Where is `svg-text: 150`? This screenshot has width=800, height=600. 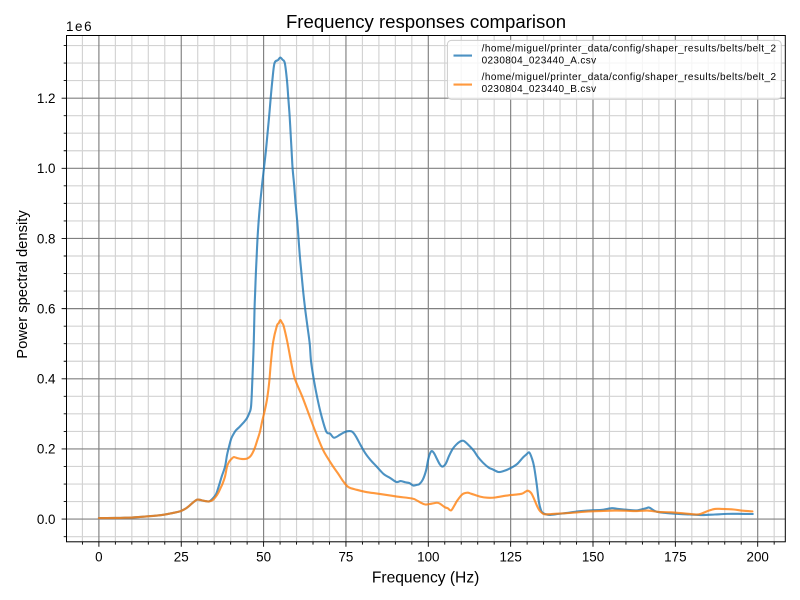 svg-text: 150 is located at coordinates (593, 557).